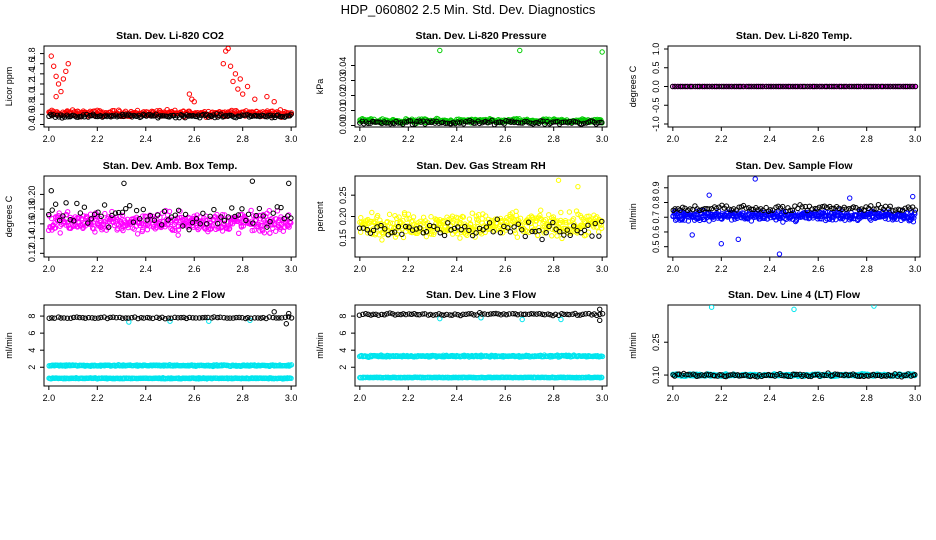  I want to click on y-axis-label: ml/min, so click(633, 216).